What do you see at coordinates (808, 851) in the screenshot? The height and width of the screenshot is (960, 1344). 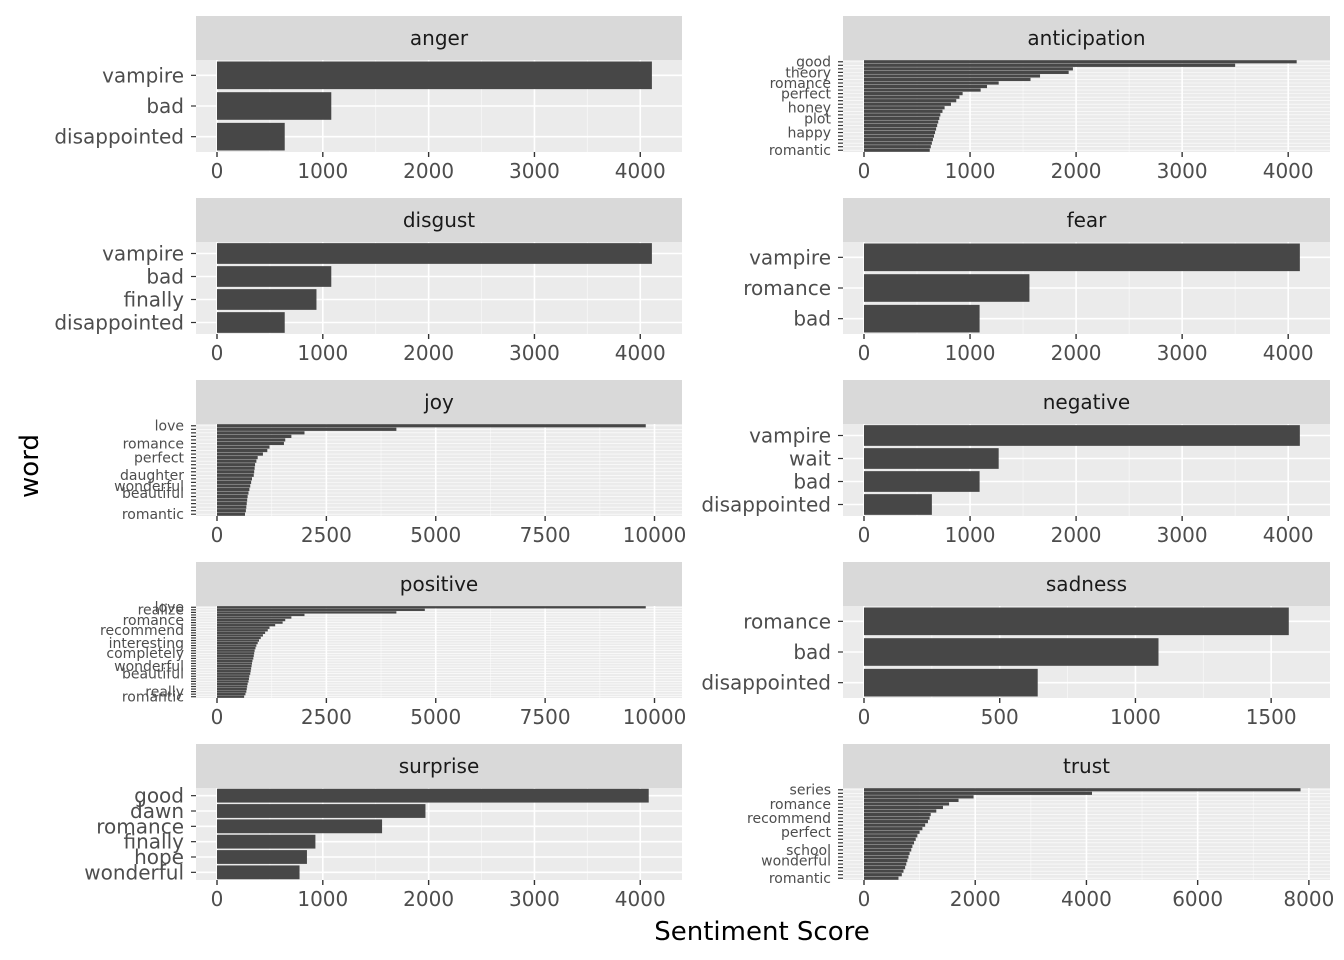 I see `y-tick-label: school` at bounding box center [808, 851].